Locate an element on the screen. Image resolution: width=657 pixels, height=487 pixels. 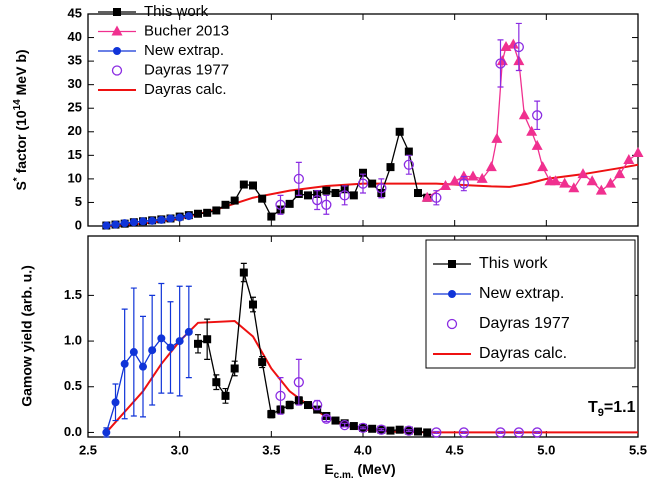
x-tick-label: 3.5 is located at coordinates (271, 449).